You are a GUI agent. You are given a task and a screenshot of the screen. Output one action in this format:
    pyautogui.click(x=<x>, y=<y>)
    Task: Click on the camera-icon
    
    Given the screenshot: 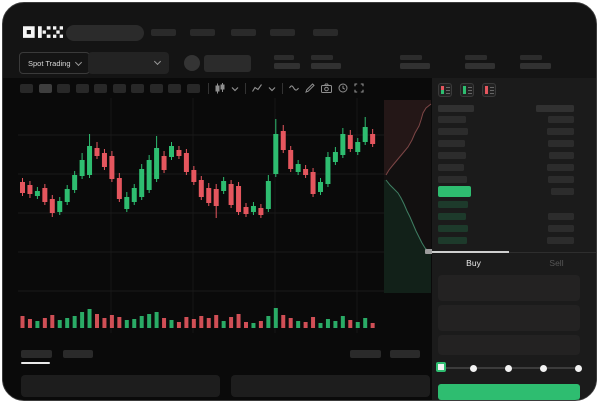 What is the action you would take?
    pyautogui.click(x=326, y=88)
    